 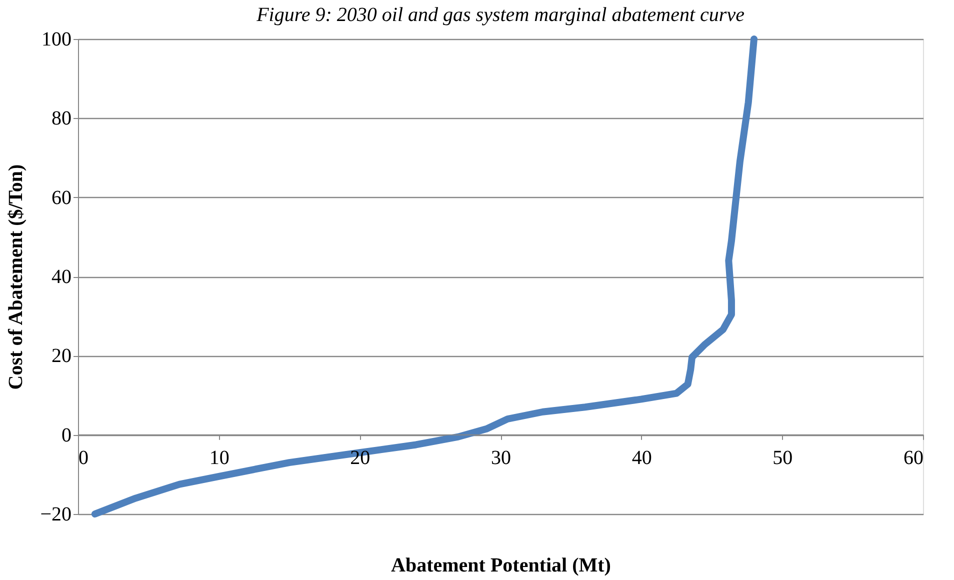 What do you see at coordinates (219, 457) in the screenshot?
I see `x-tick-label: 10` at bounding box center [219, 457].